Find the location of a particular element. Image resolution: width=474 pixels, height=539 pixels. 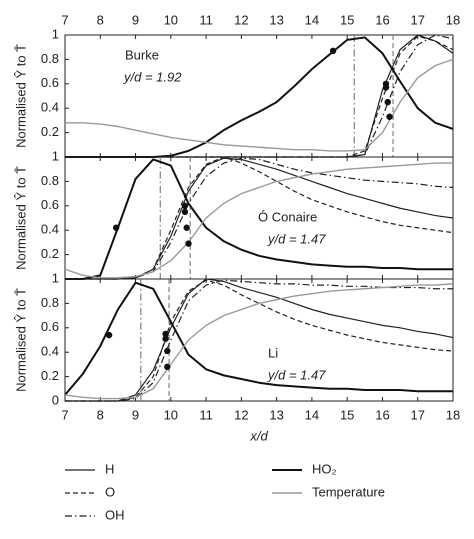

series-line is located at coordinates (259, 105).